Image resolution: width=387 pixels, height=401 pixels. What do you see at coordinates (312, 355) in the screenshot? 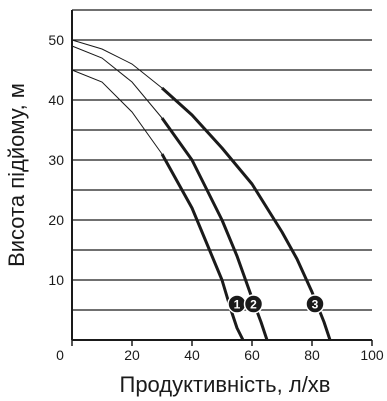
I see `x-tick-label: 80` at bounding box center [312, 355].